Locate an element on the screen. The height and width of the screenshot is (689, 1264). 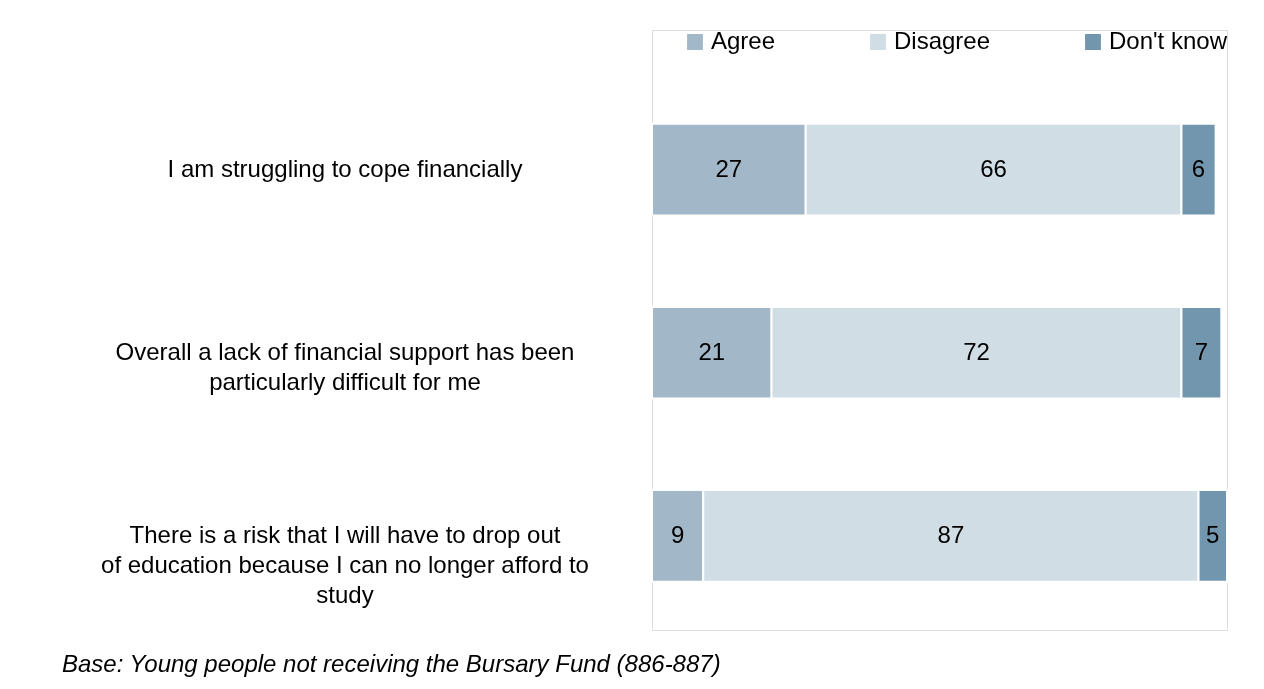
data-label: 72 is located at coordinates (976, 351).